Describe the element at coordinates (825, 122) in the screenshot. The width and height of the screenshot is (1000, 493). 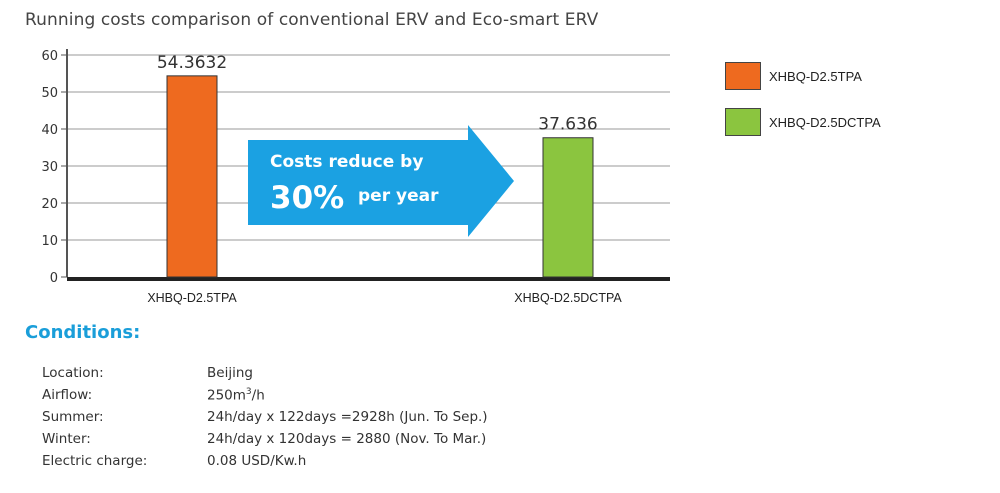
I see `legend-label-dctpa: XHBQ-D2.5DCTPA` at that location.